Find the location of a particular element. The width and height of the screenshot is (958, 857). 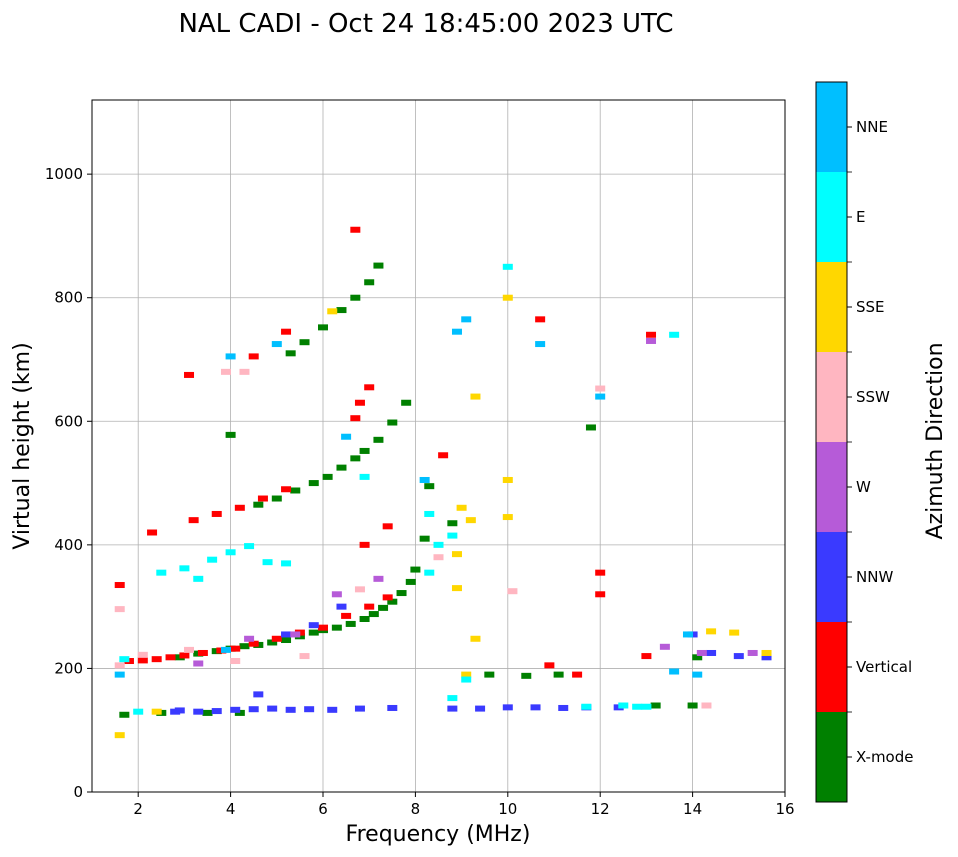

y-tick-label: 1000 is located at coordinates (64, 174).